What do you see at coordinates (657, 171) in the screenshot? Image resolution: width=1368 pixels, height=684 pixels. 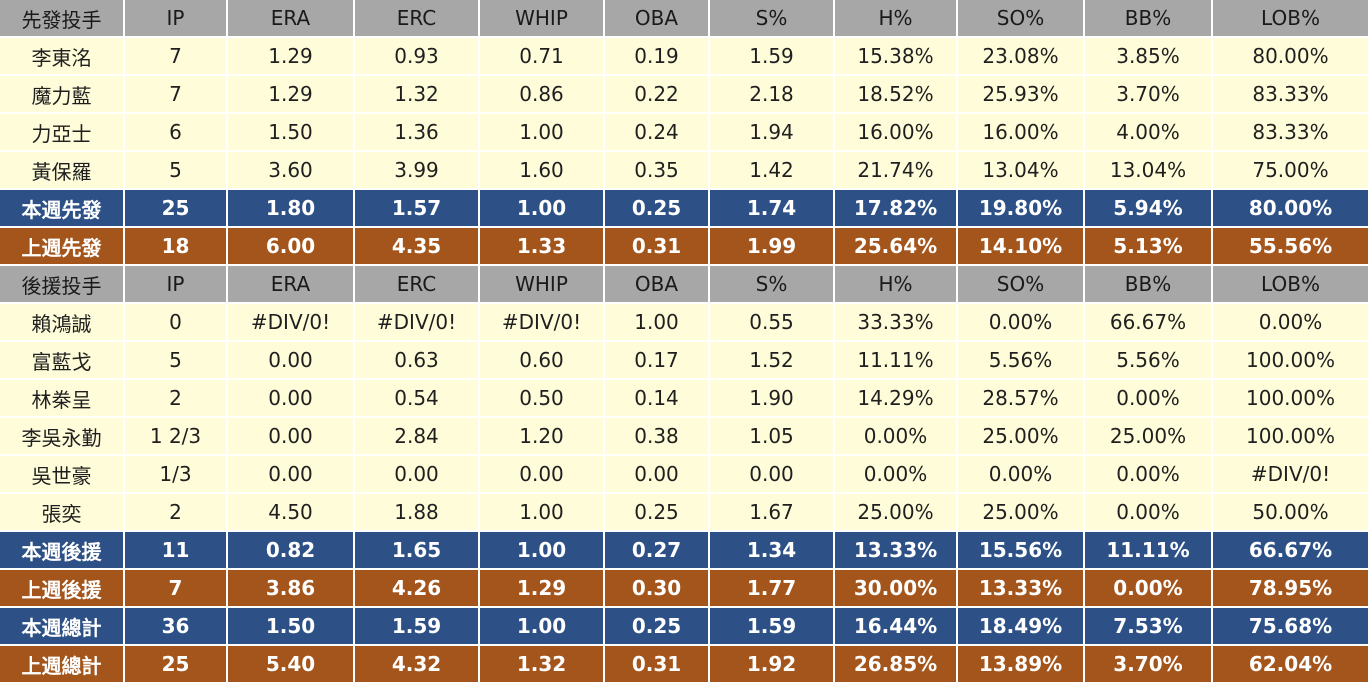 I see `stat-cell: 0.35` at bounding box center [657, 171].